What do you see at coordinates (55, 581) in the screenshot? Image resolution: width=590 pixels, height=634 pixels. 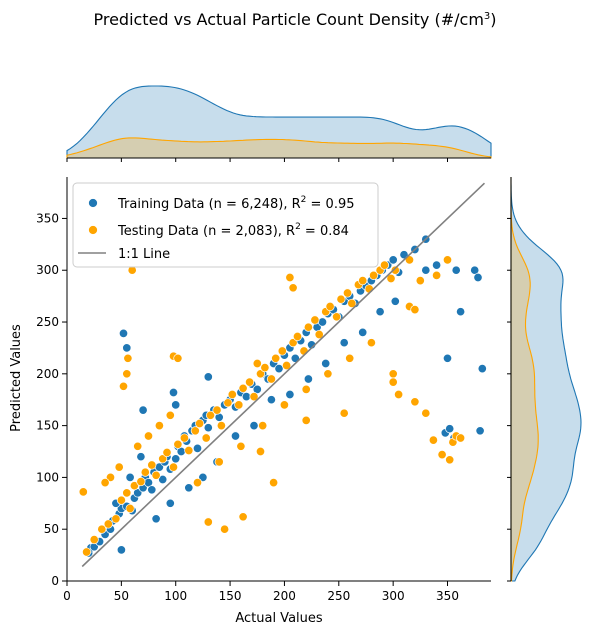 I see `y-tick-label: 0` at bounding box center [55, 581].